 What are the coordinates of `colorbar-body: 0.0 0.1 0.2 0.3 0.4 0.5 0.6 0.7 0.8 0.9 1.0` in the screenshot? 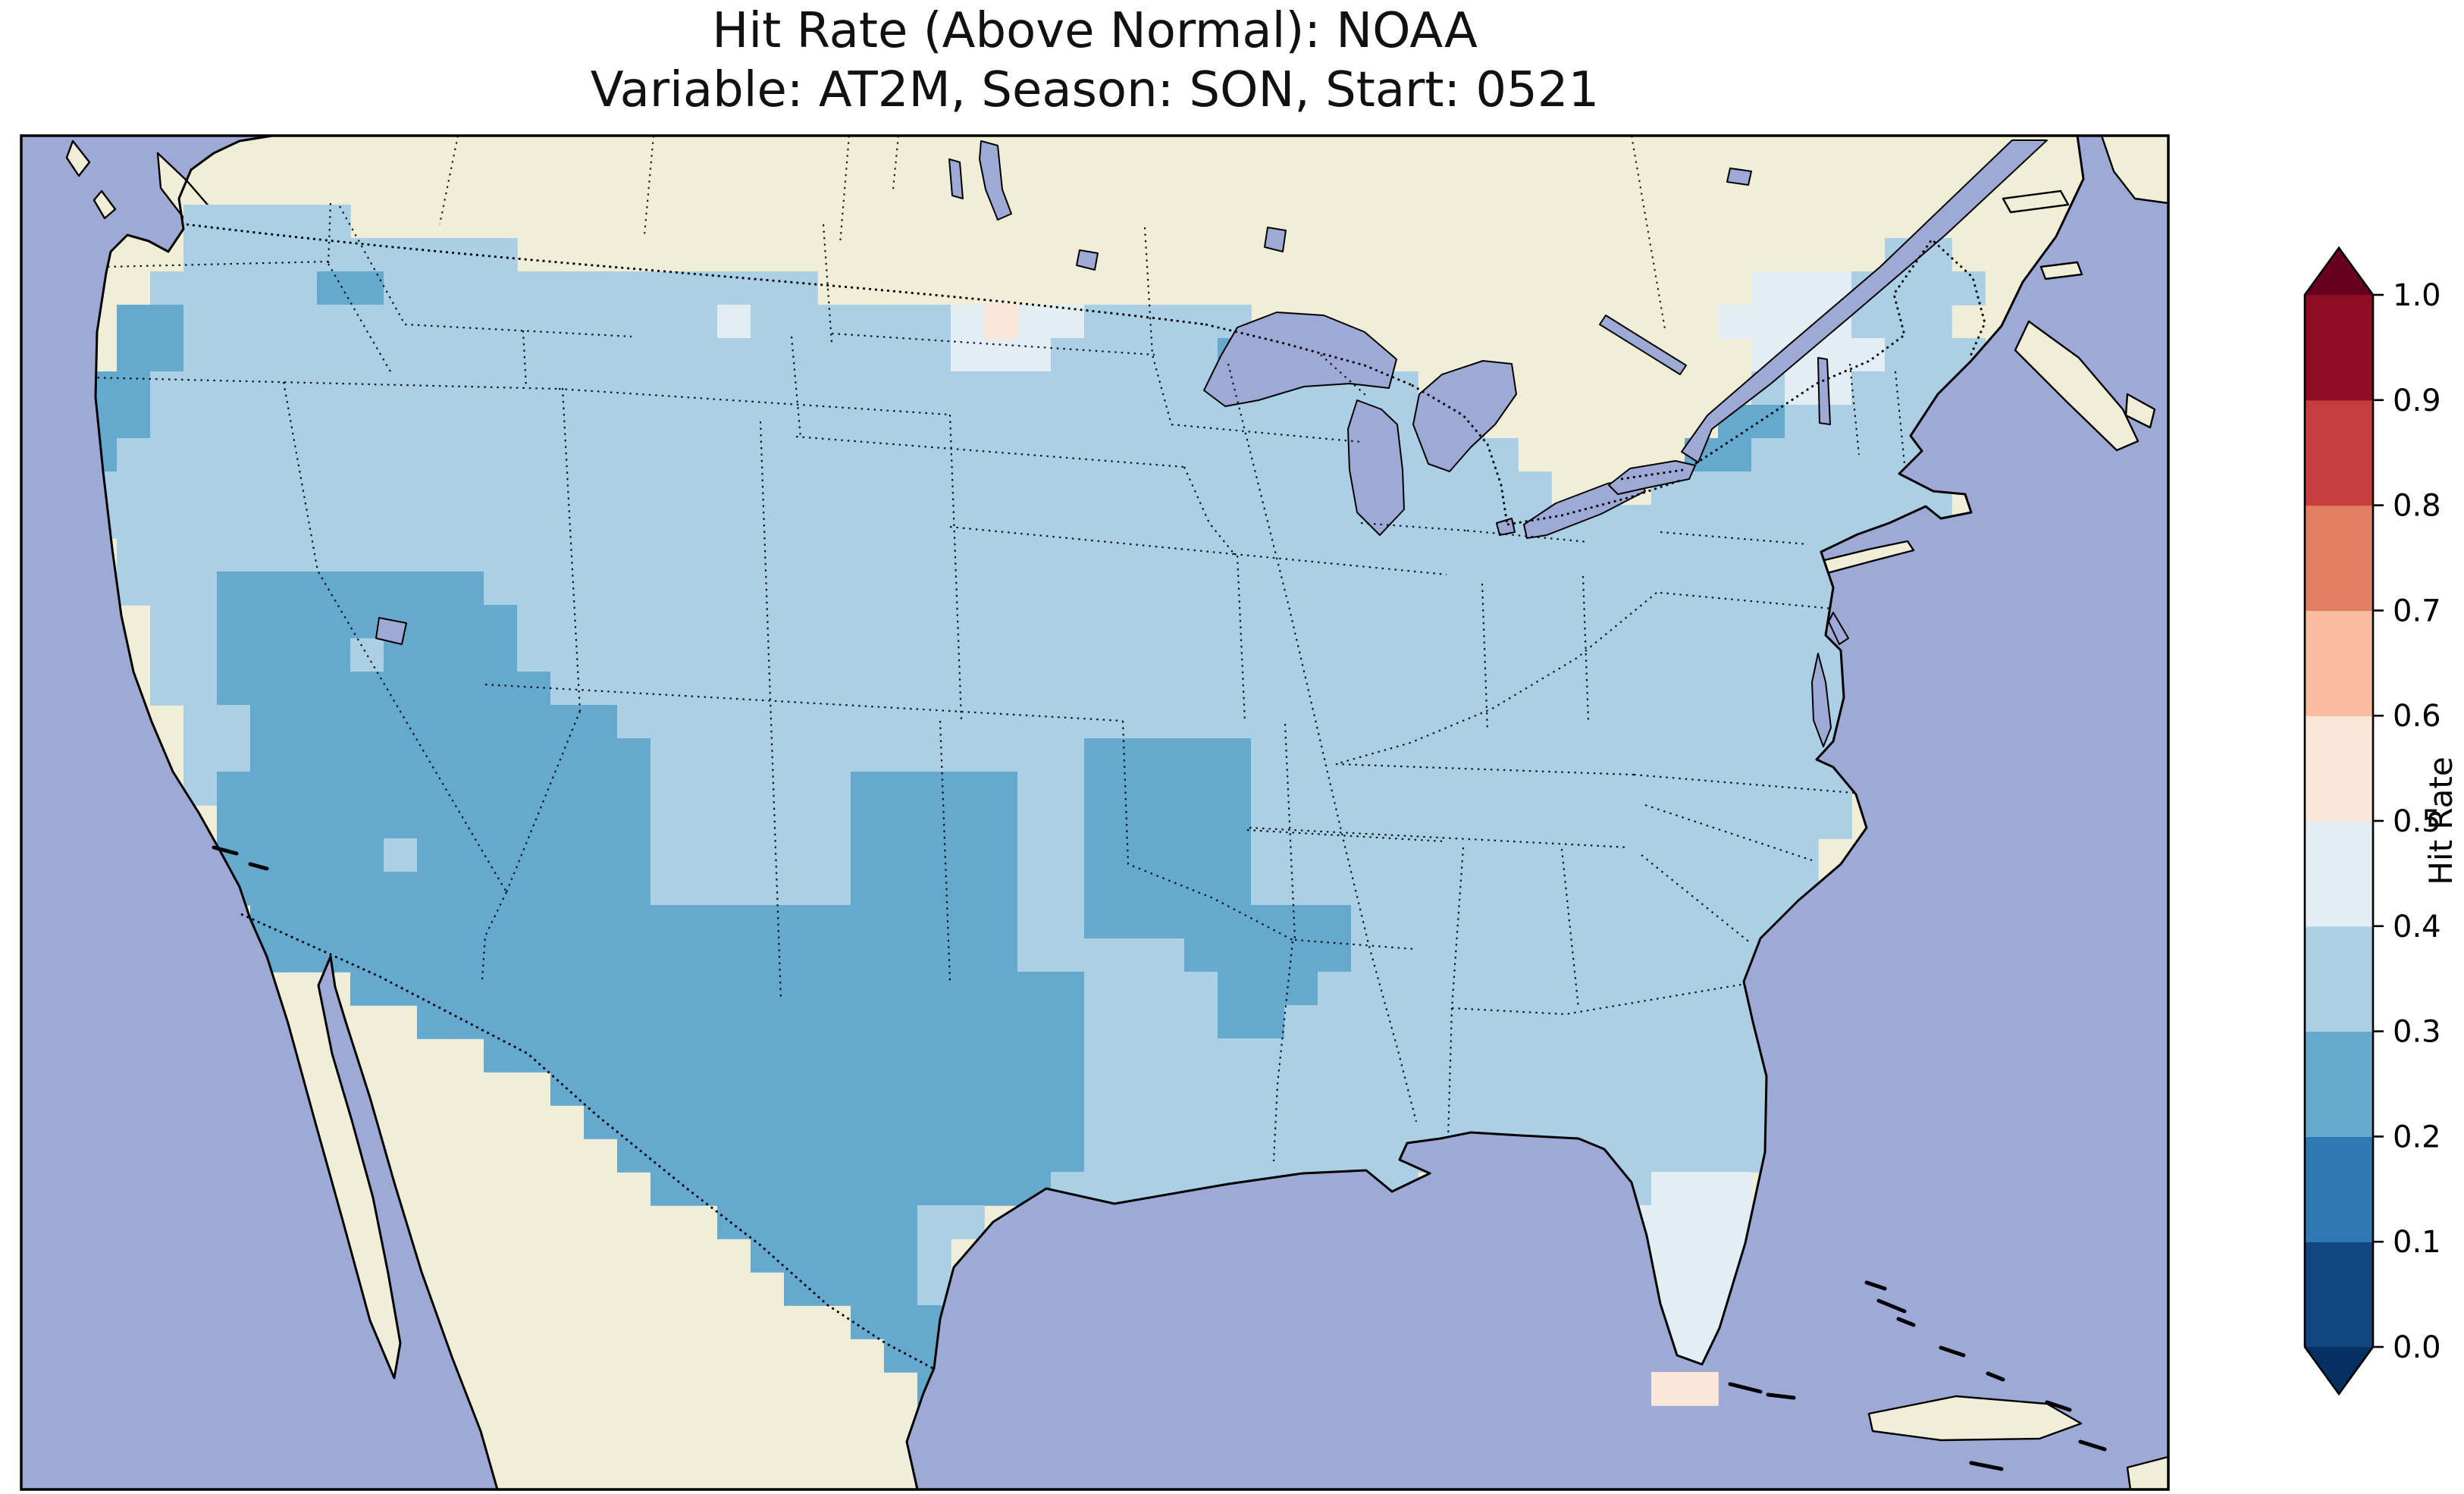 It's located at (2372, 821).